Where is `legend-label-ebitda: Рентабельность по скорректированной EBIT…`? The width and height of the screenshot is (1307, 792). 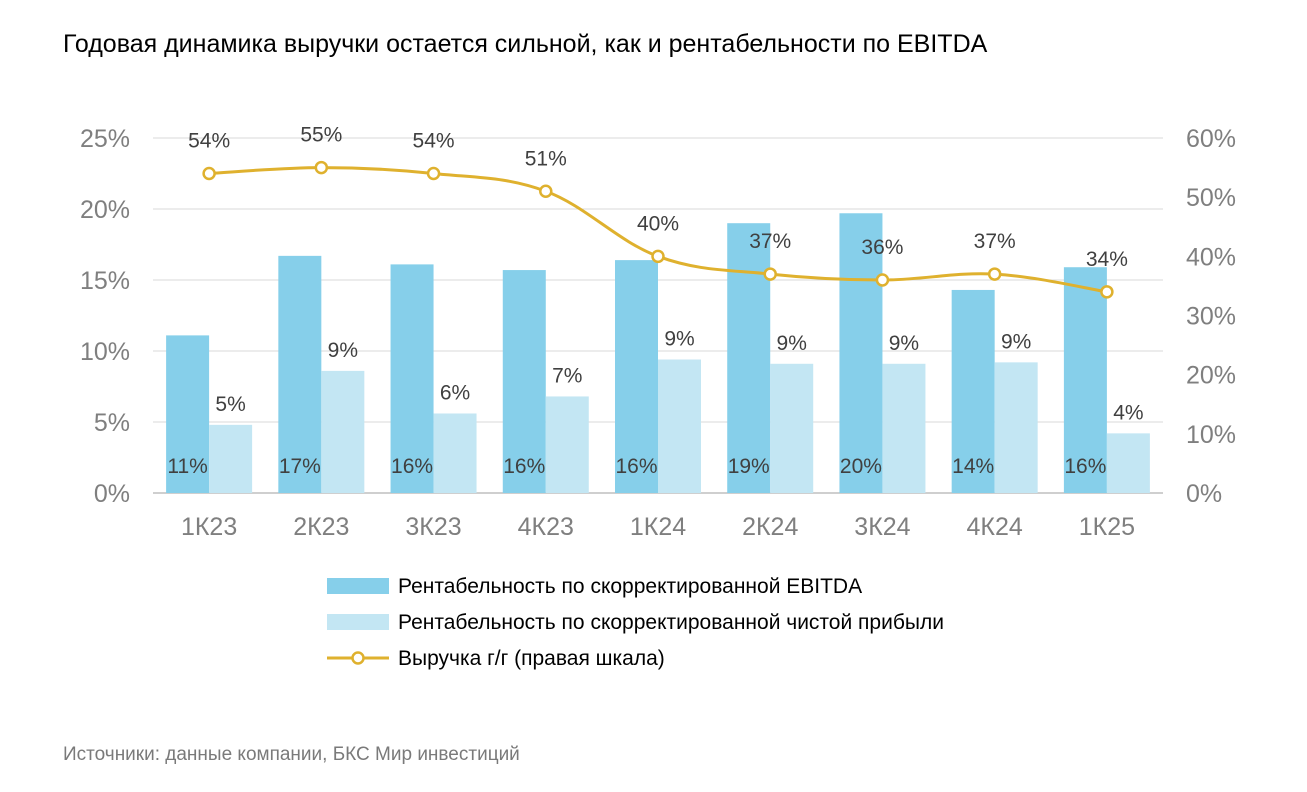 legend-label-ebitda: Рентабельность по скорректированной EBIT… is located at coordinates (630, 586).